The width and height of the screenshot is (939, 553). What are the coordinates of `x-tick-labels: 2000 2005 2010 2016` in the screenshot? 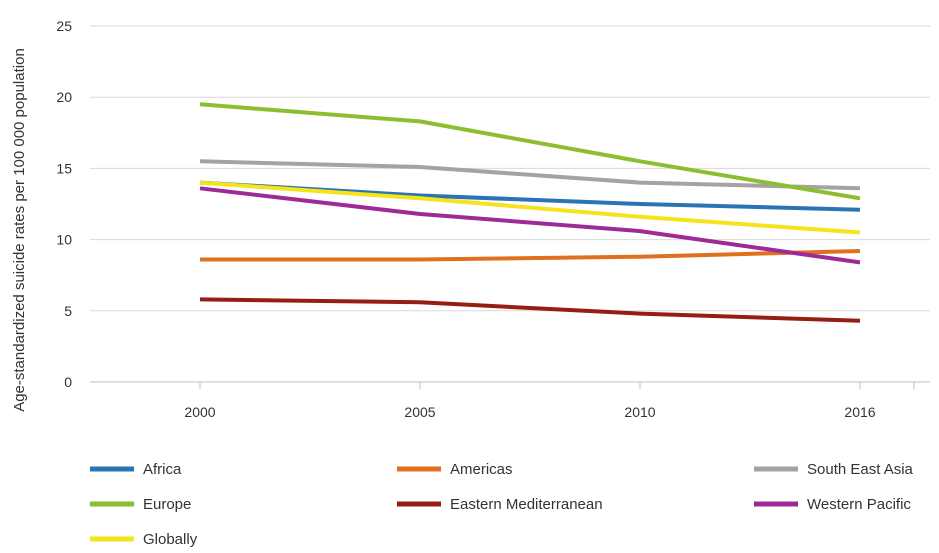 It's located at (529, 412).